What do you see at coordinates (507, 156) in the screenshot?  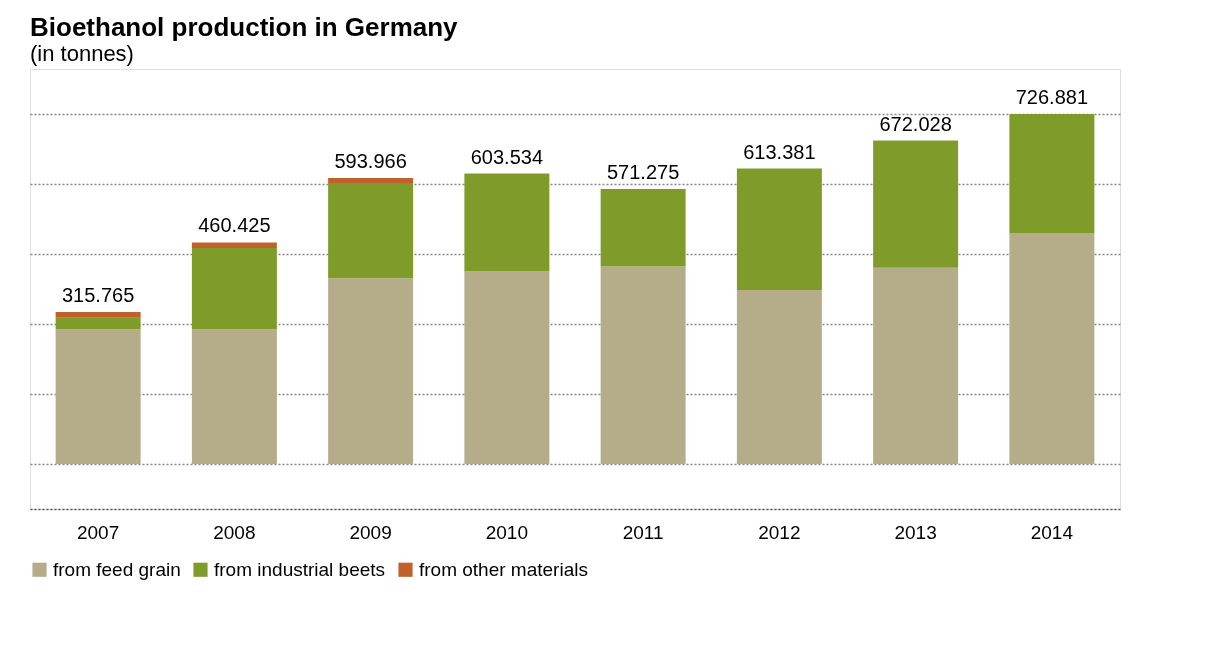 I see `annotation: 603.534` at bounding box center [507, 156].